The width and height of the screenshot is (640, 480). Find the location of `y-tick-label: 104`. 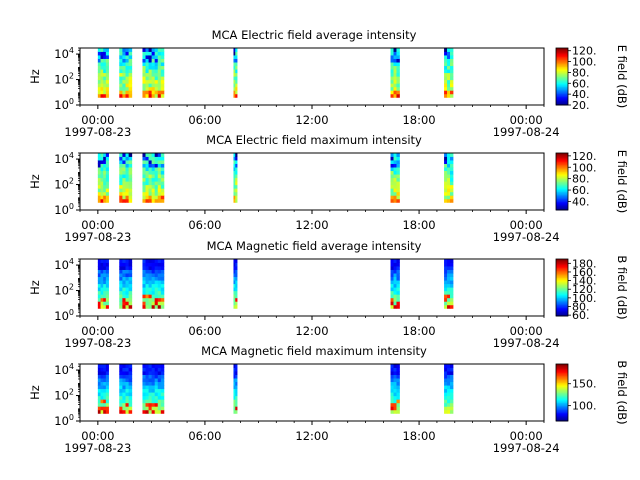

y-tick-label: 104 is located at coordinates (64, 264).